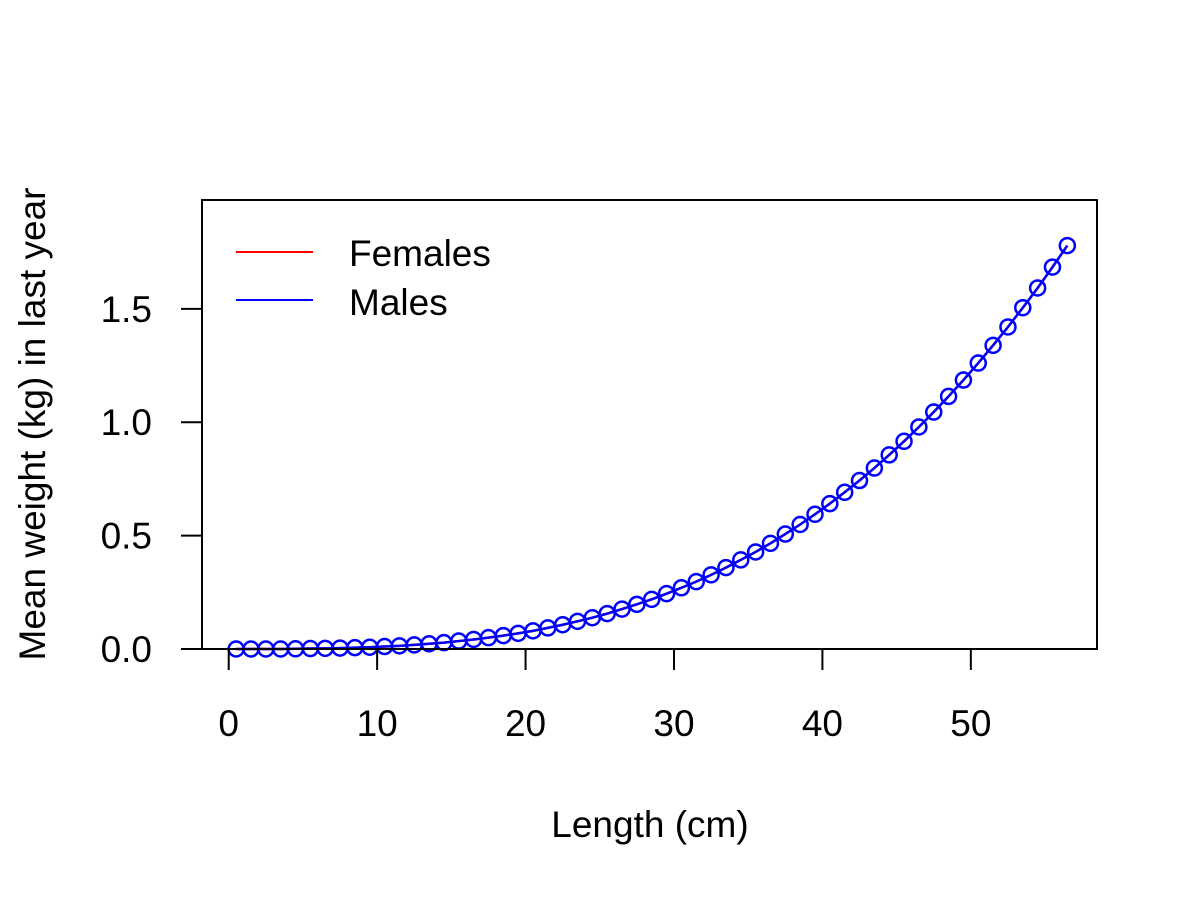 The width and height of the screenshot is (1200, 900). I want to click on x-tick-label: 30, so click(673, 723).